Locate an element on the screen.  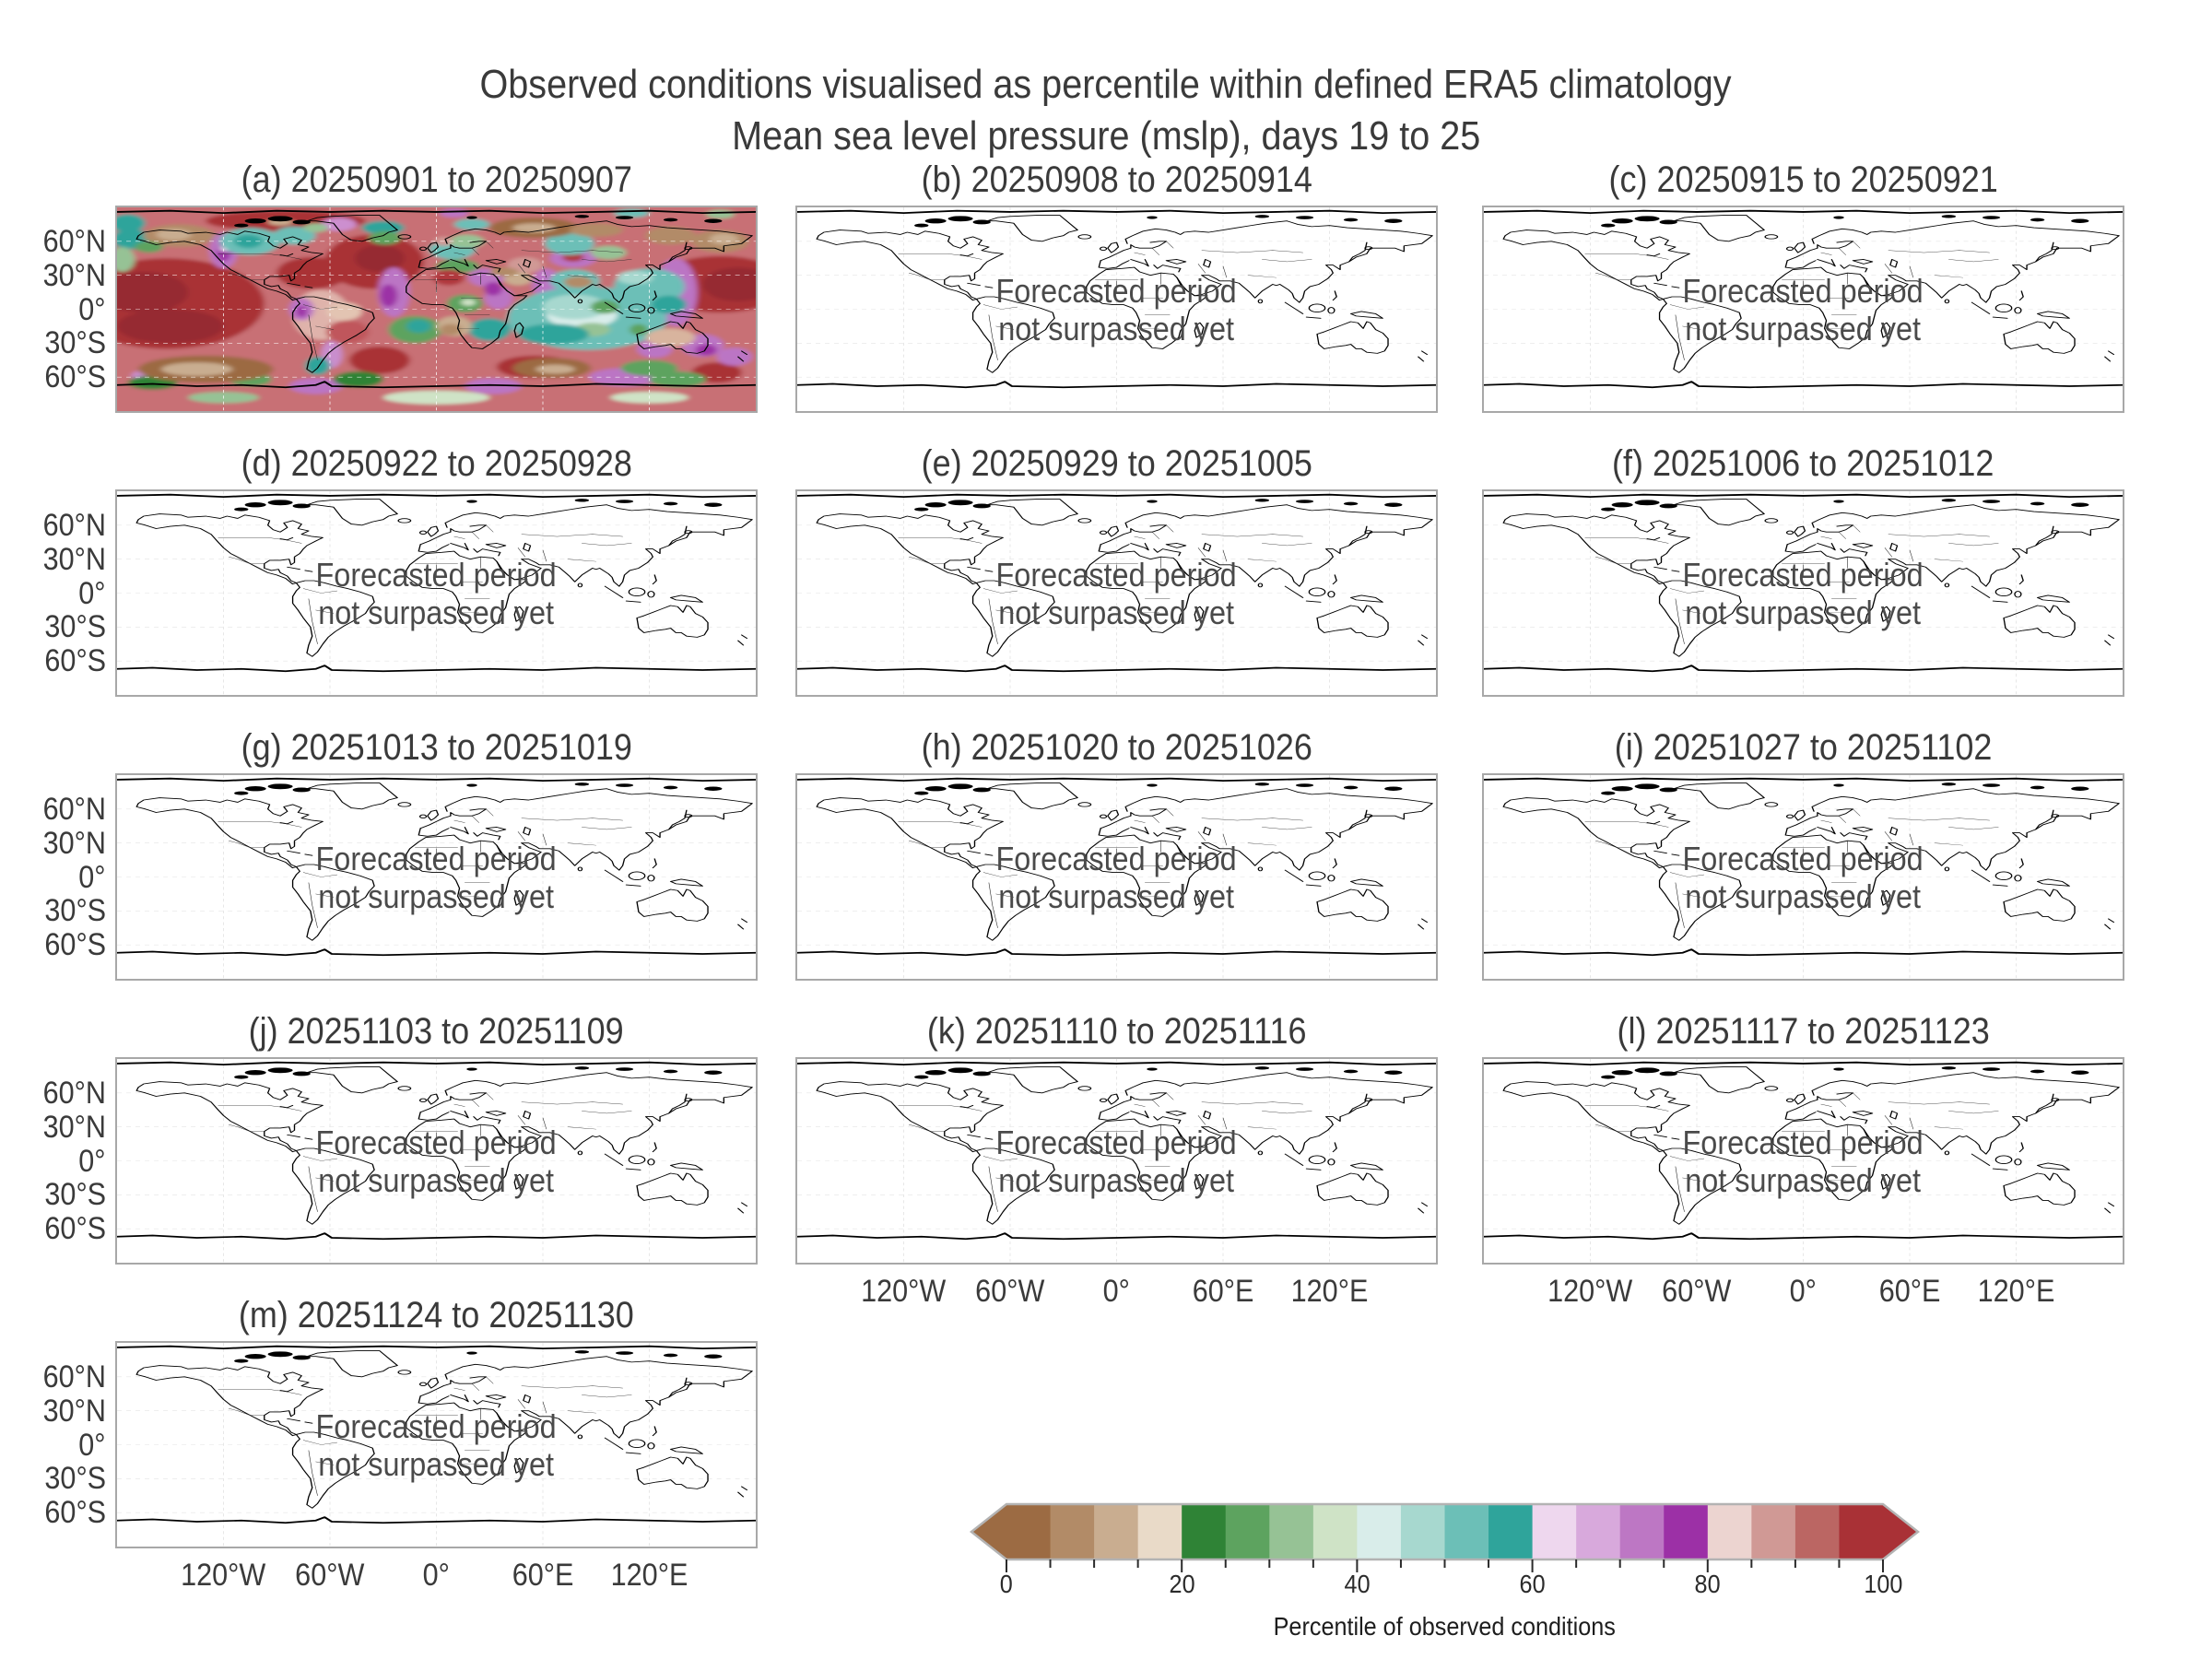
forecast-note-c: Forecasted period not surpassed yet is located at coordinates (1803, 309).